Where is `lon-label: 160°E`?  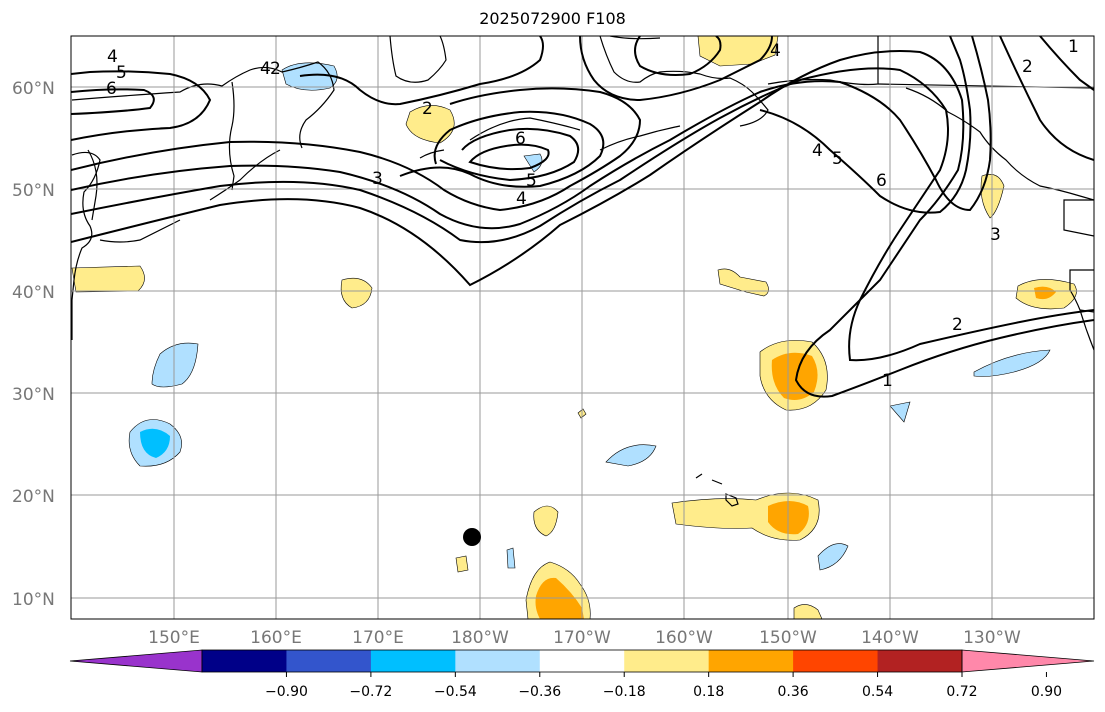 lon-label: 160°E is located at coordinates (276, 638).